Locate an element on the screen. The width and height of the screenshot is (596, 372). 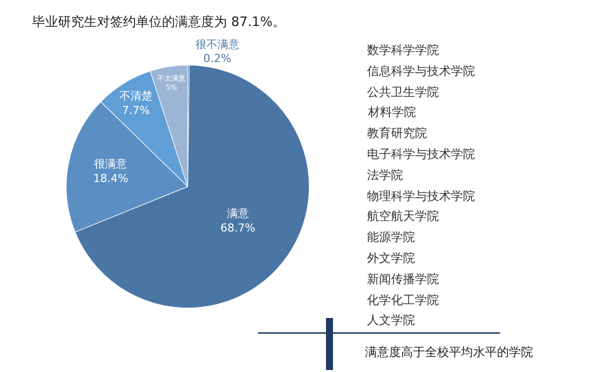
slice-label: 很不满意 is located at coordinates (217, 44).